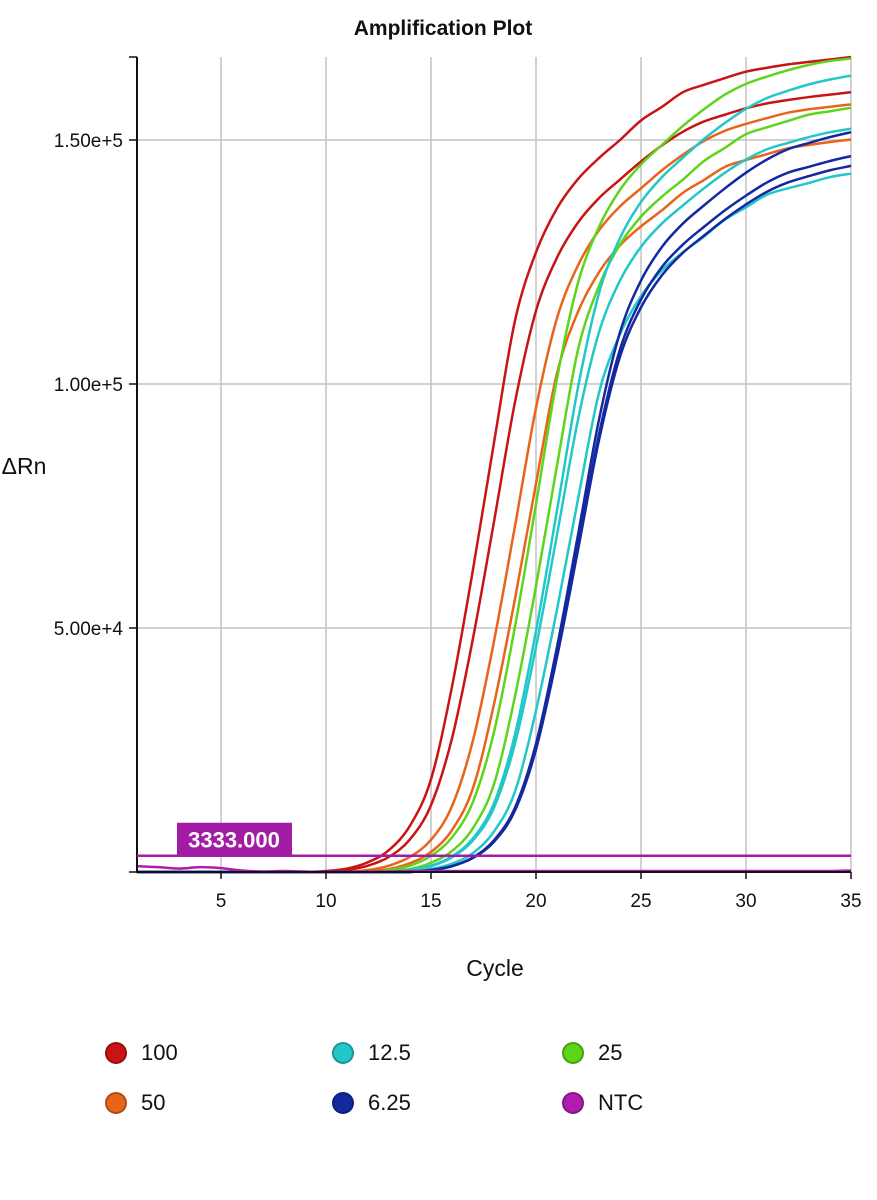  What do you see at coordinates (221, 901) in the screenshot?
I see `x-tick-label: 5` at bounding box center [221, 901].